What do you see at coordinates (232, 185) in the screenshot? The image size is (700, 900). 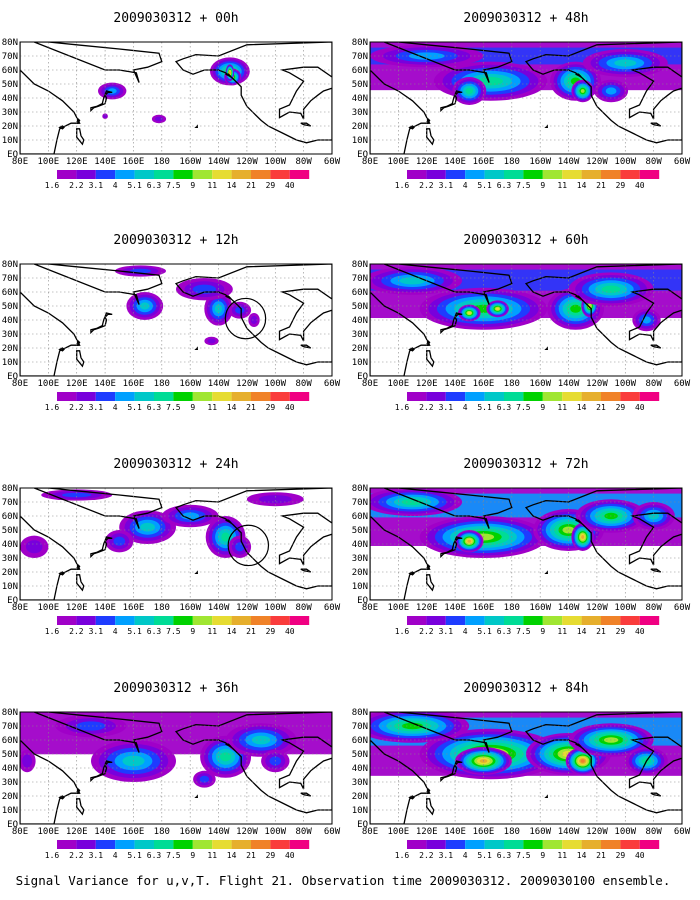 I see `colorbar-label: 14` at bounding box center [232, 185].